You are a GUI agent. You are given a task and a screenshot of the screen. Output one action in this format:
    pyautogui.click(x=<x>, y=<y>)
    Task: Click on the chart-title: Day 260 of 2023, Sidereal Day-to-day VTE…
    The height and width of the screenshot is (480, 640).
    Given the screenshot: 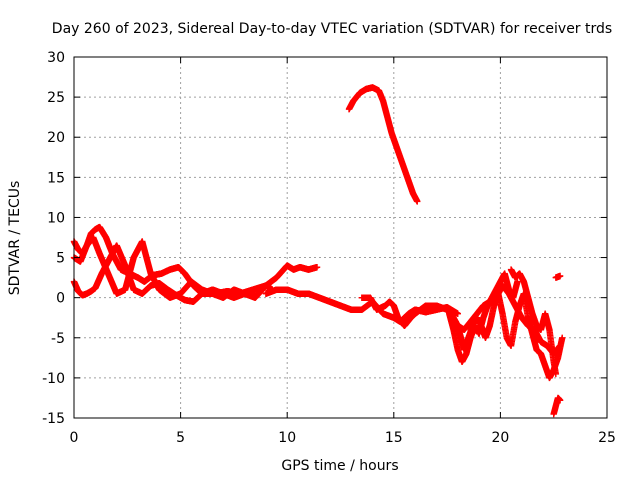 What is the action you would take?
    pyautogui.click(x=332, y=29)
    